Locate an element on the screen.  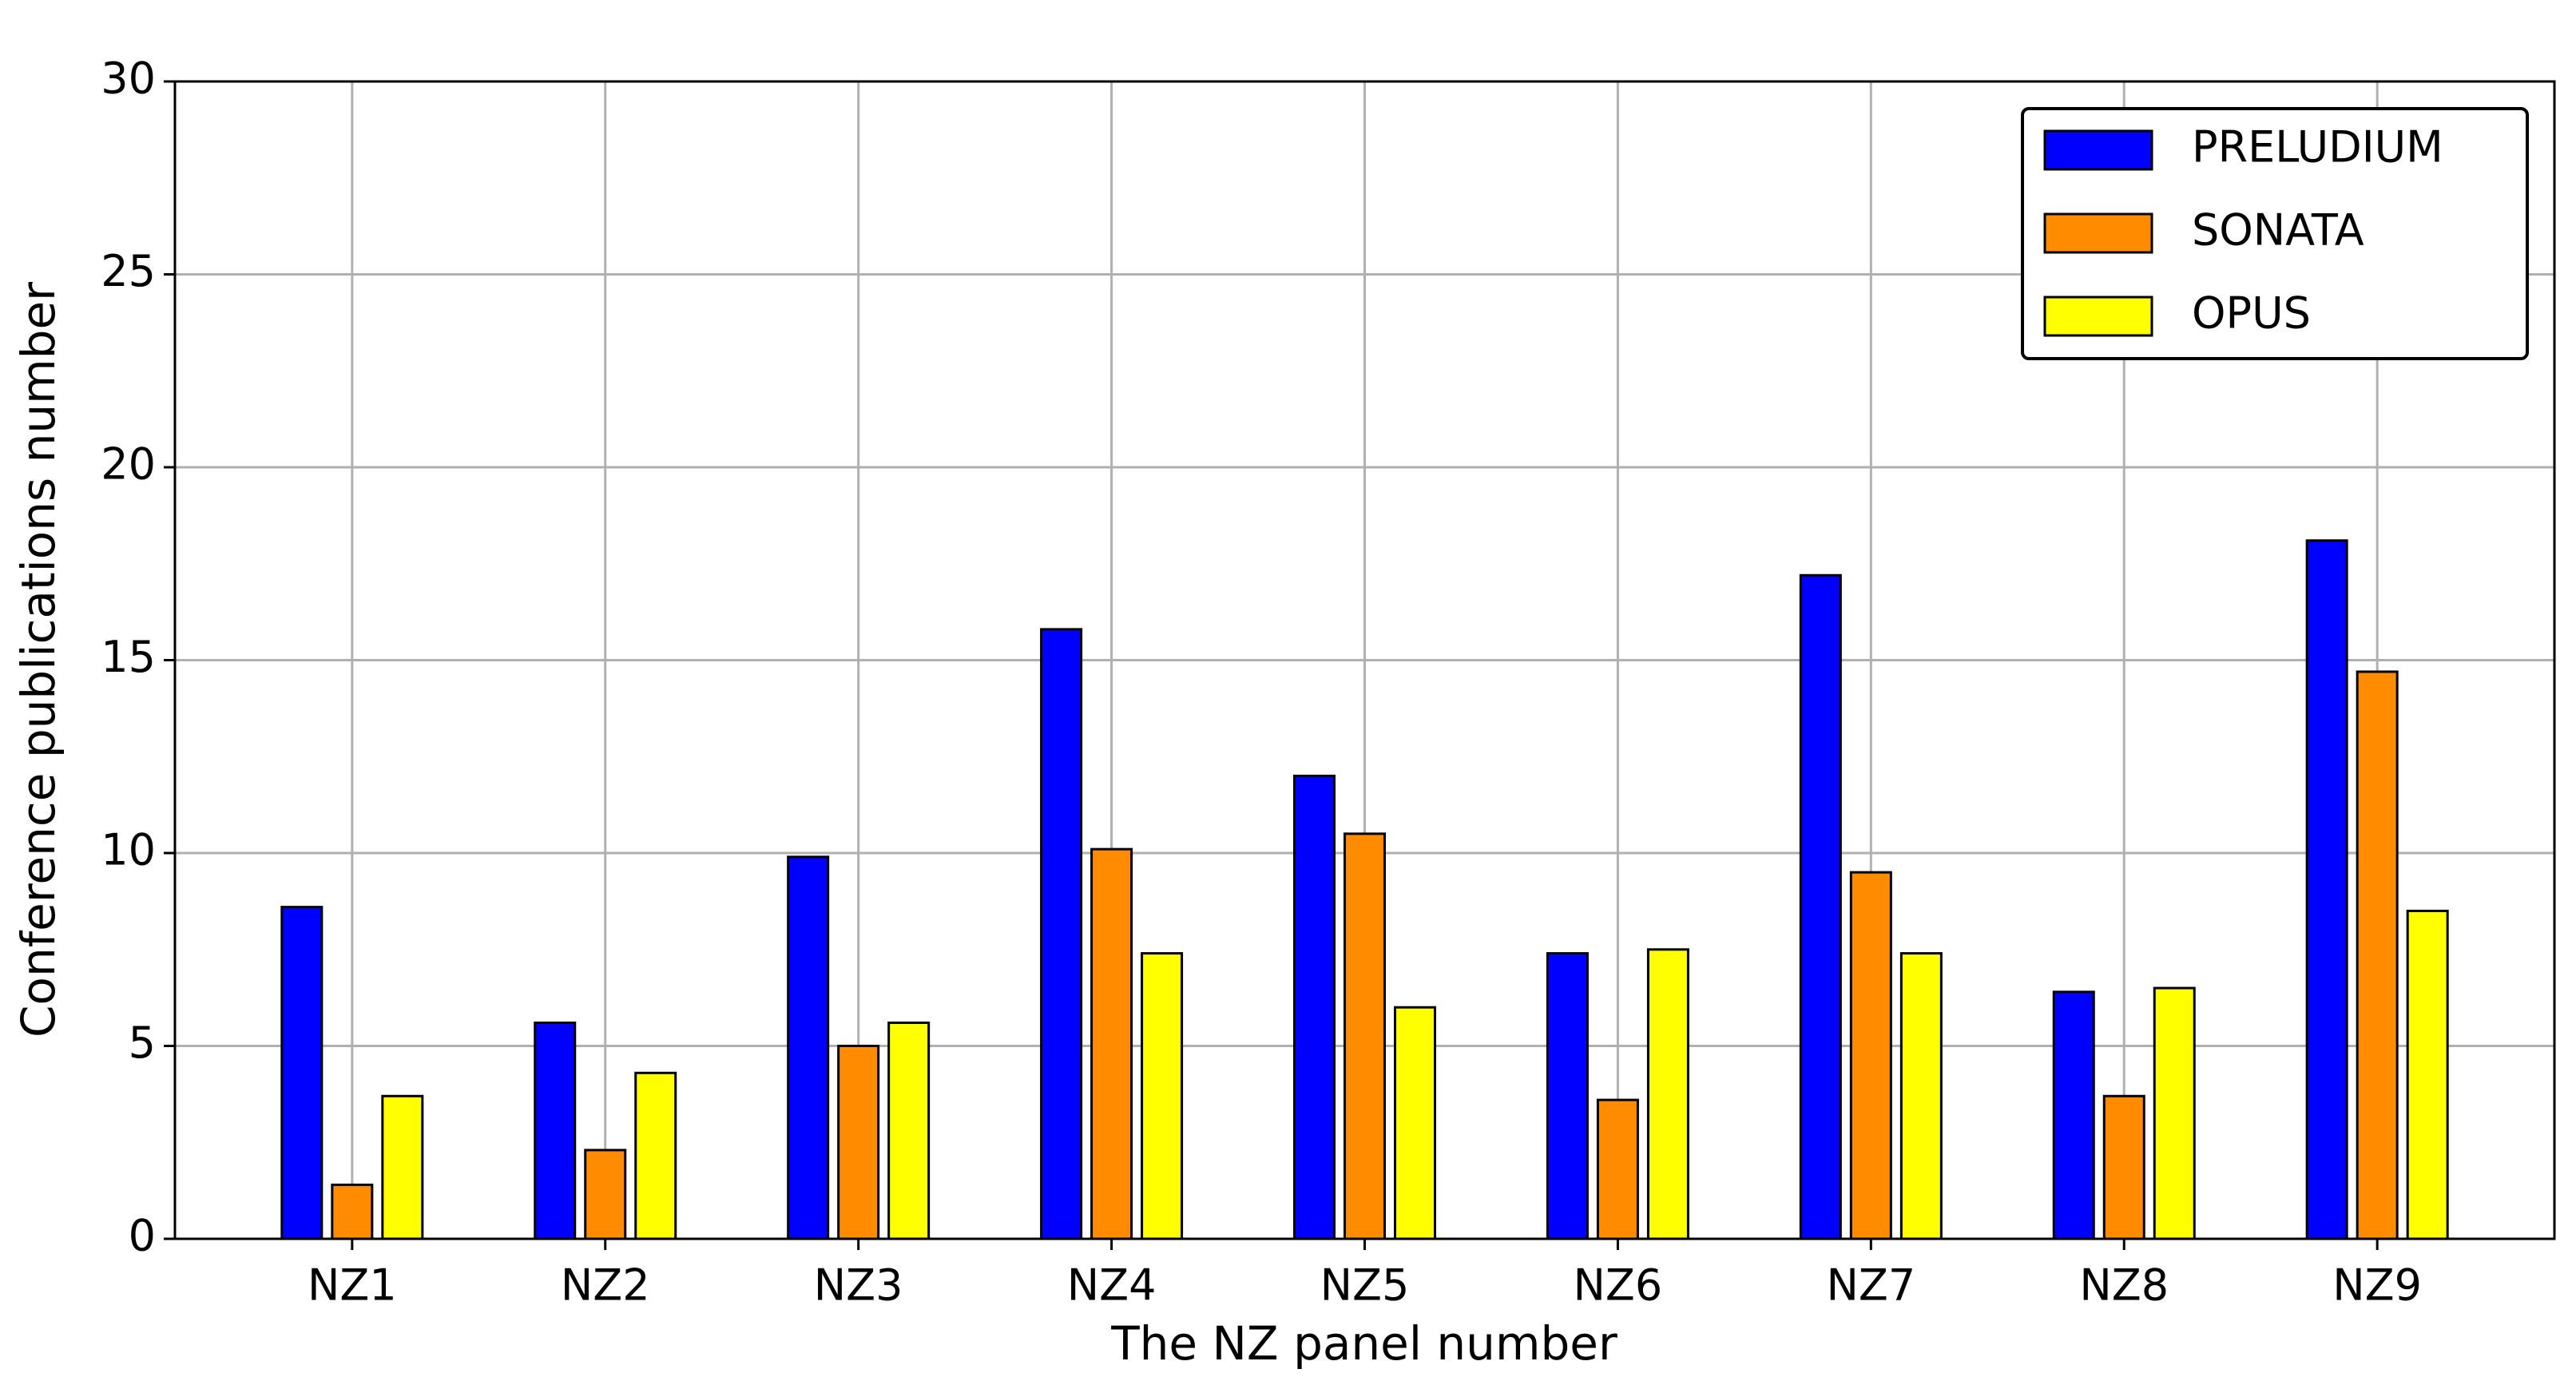
x-tick-label: NZ2 is located at coordinates (605, 1285).